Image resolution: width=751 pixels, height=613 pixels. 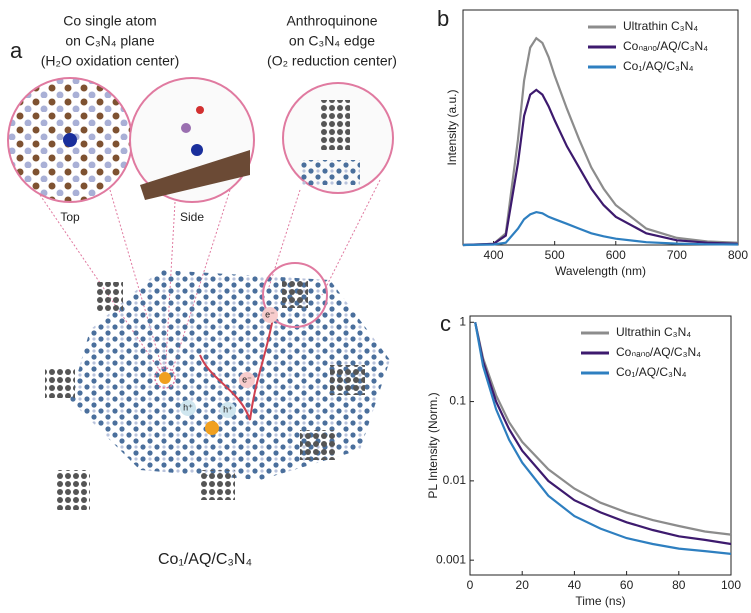 I want to click on view-label: Top, so click(x=70, y=217).